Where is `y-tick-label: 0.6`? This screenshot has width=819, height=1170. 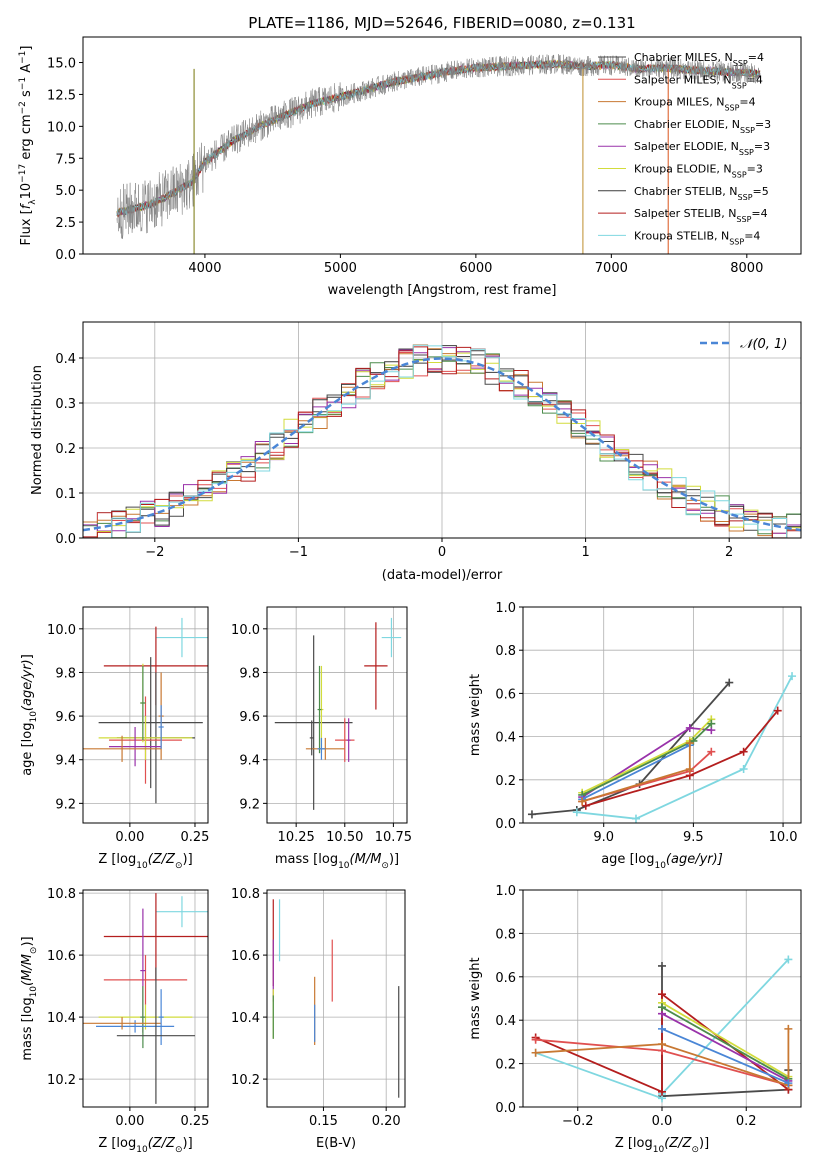
y-tick-label: 0.6 is located at coordinates (505, 694).